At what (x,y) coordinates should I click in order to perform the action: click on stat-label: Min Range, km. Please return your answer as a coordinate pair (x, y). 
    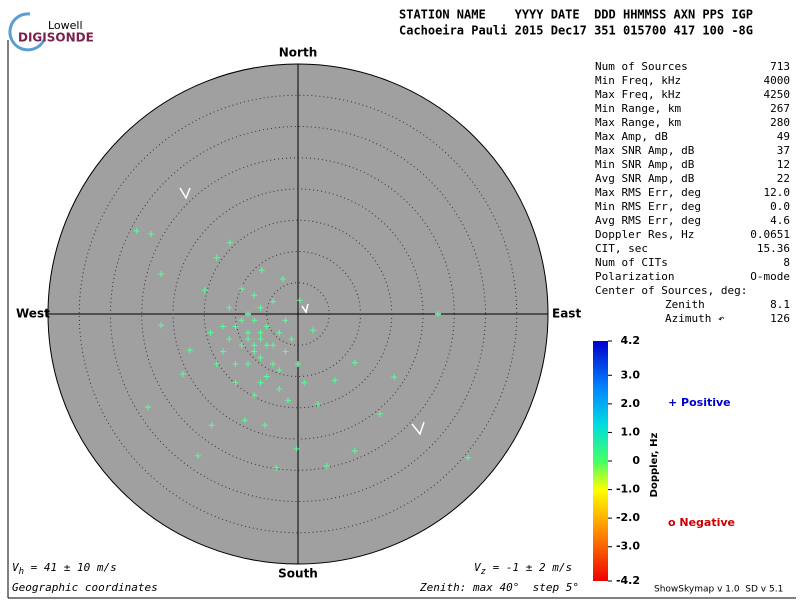
    Looking at the image, I should click on (638, 108).